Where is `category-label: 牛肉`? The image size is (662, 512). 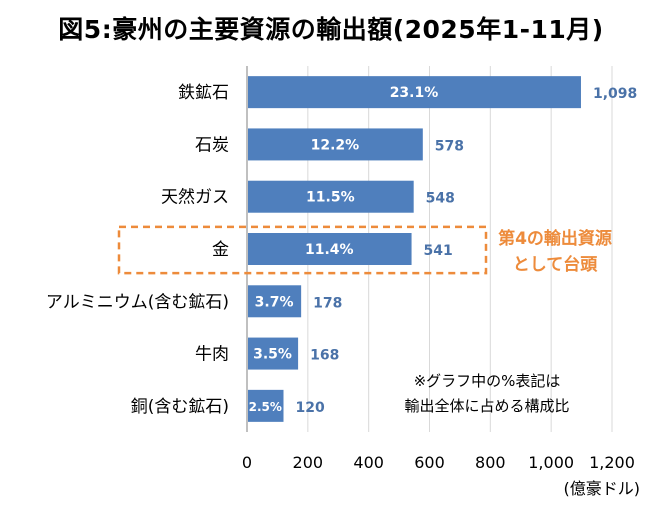 category-label: 牛肉 is located at coordinates (212, 355).